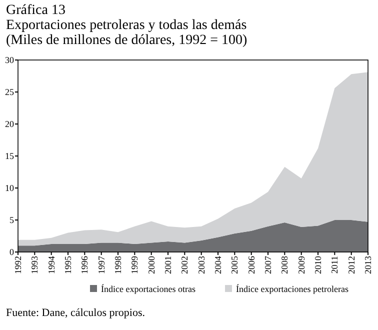  Describe the element at coordinates (318, 265) in the screenshot. I see `x-tick-label: 2010` at that location.